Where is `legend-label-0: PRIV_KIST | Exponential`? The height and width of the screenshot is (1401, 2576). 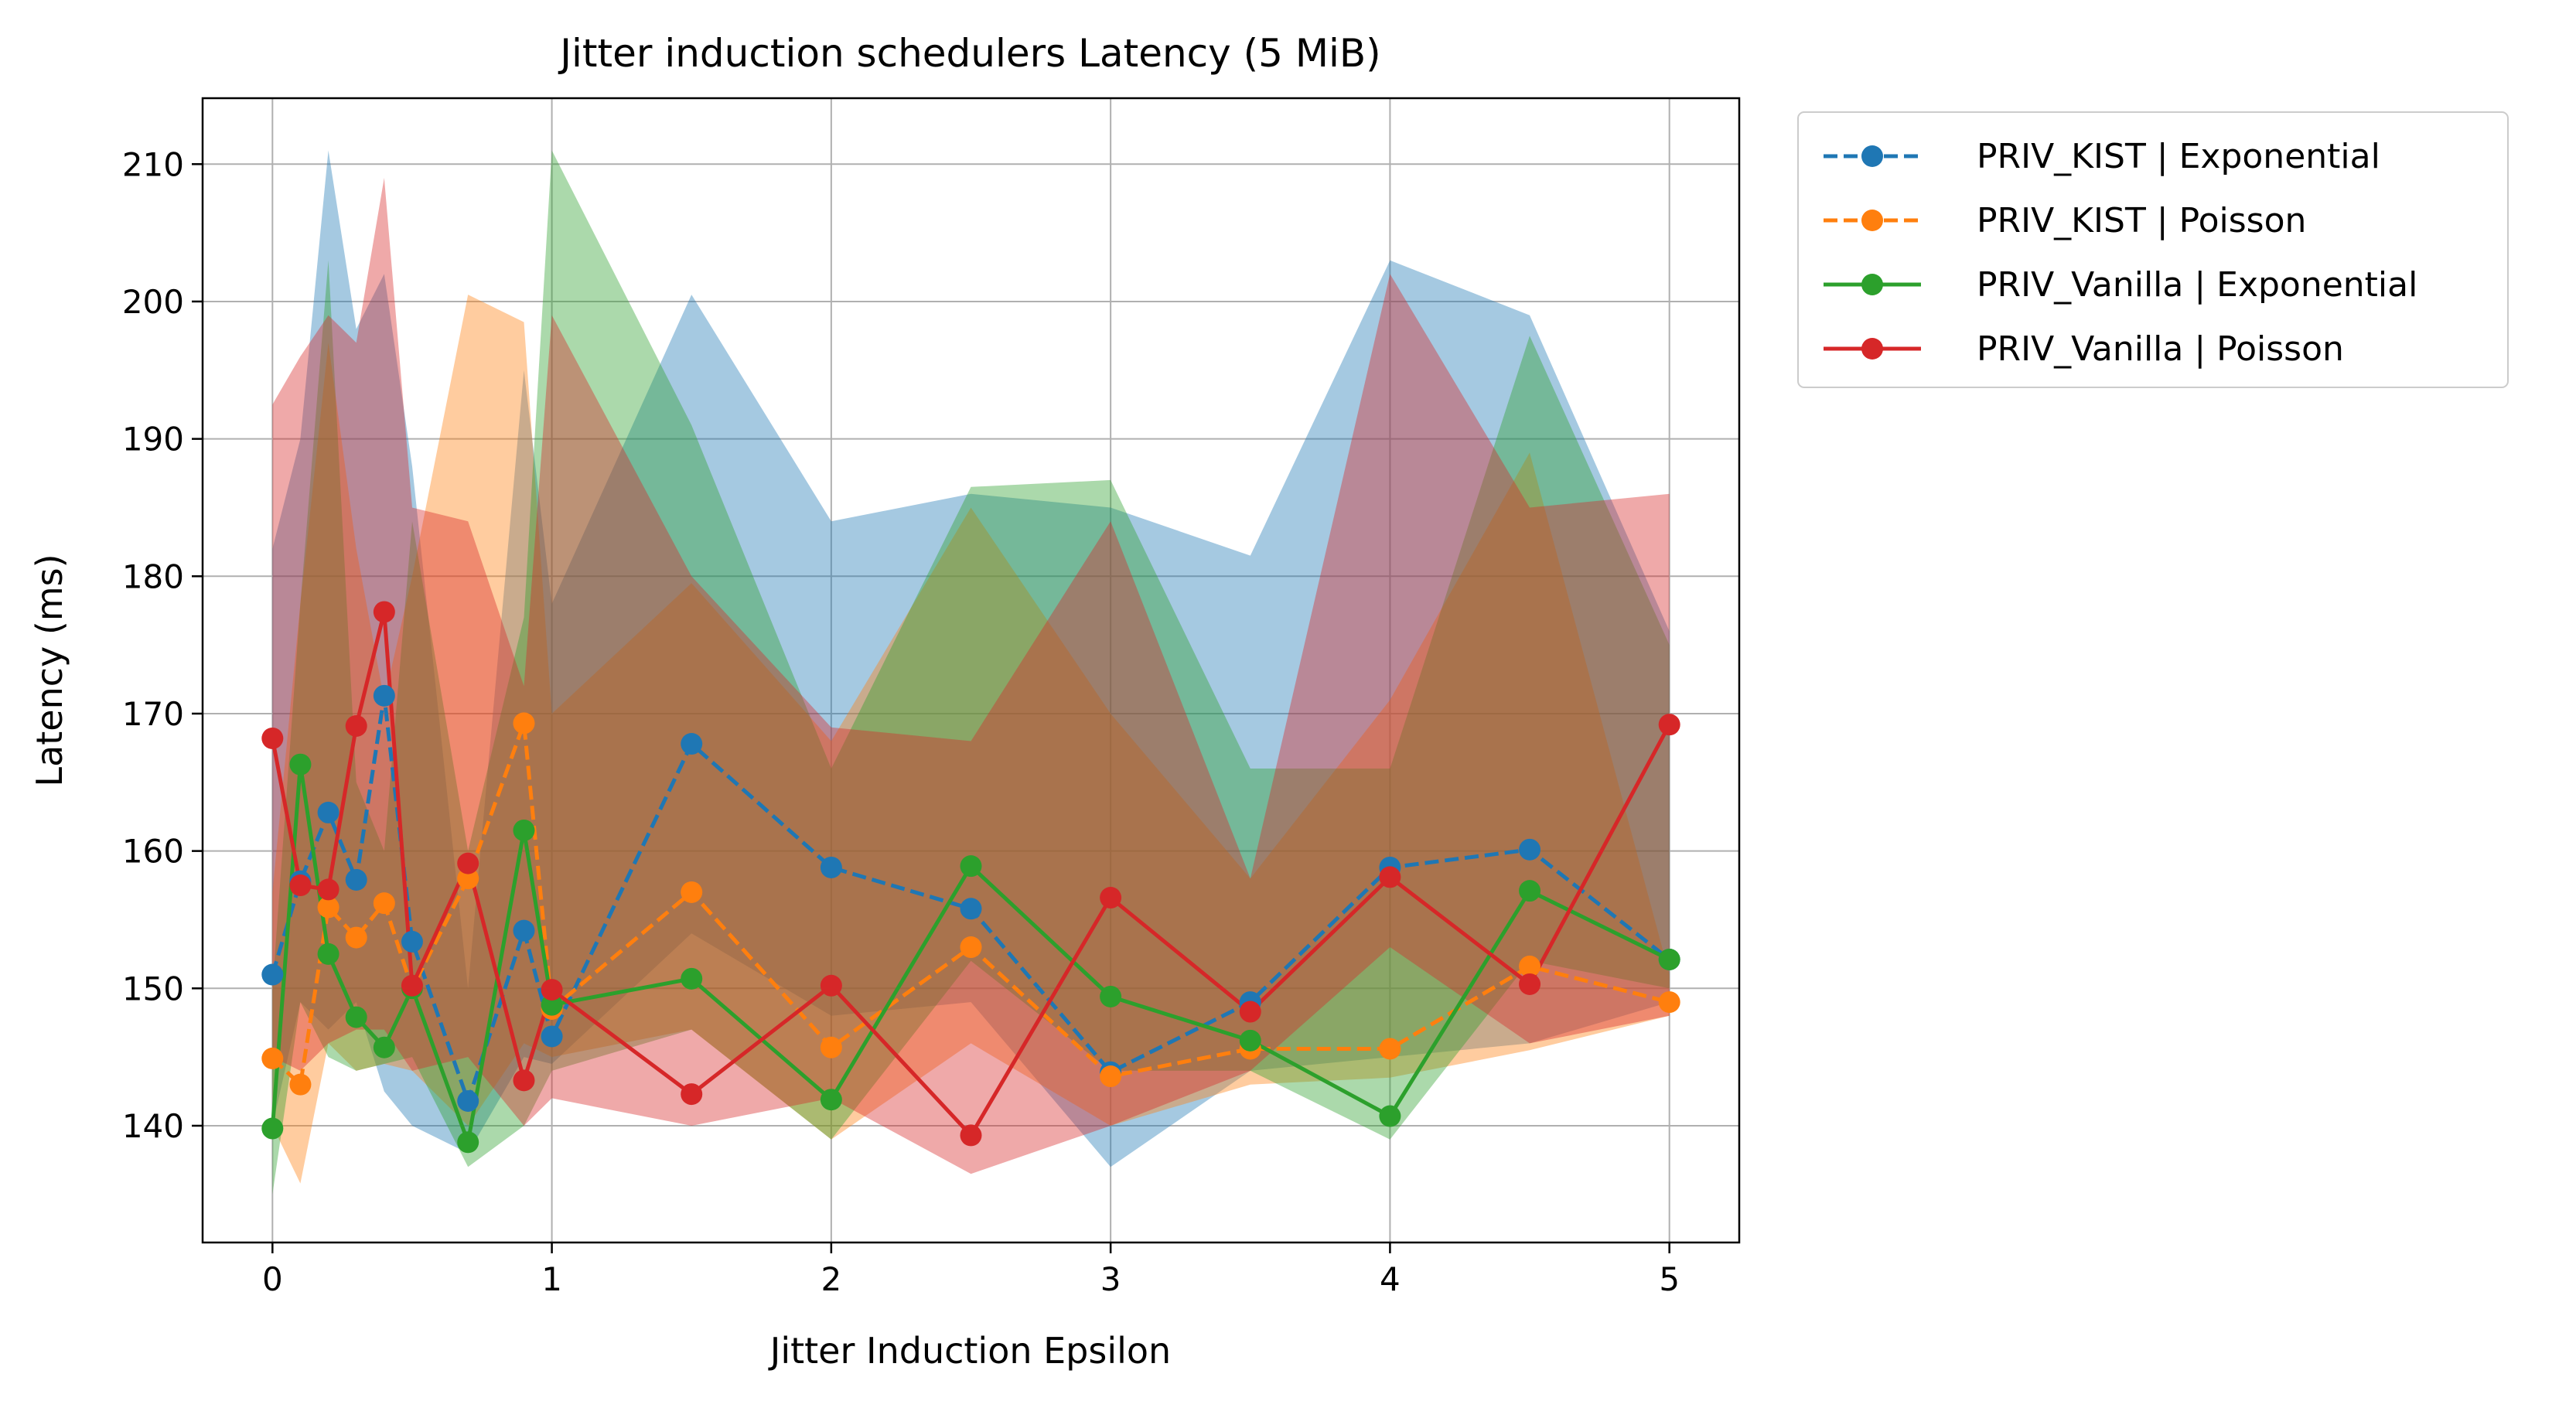 legend-label-0: PRIV_KIST | Exponential is located at coordinates (2179, 156).